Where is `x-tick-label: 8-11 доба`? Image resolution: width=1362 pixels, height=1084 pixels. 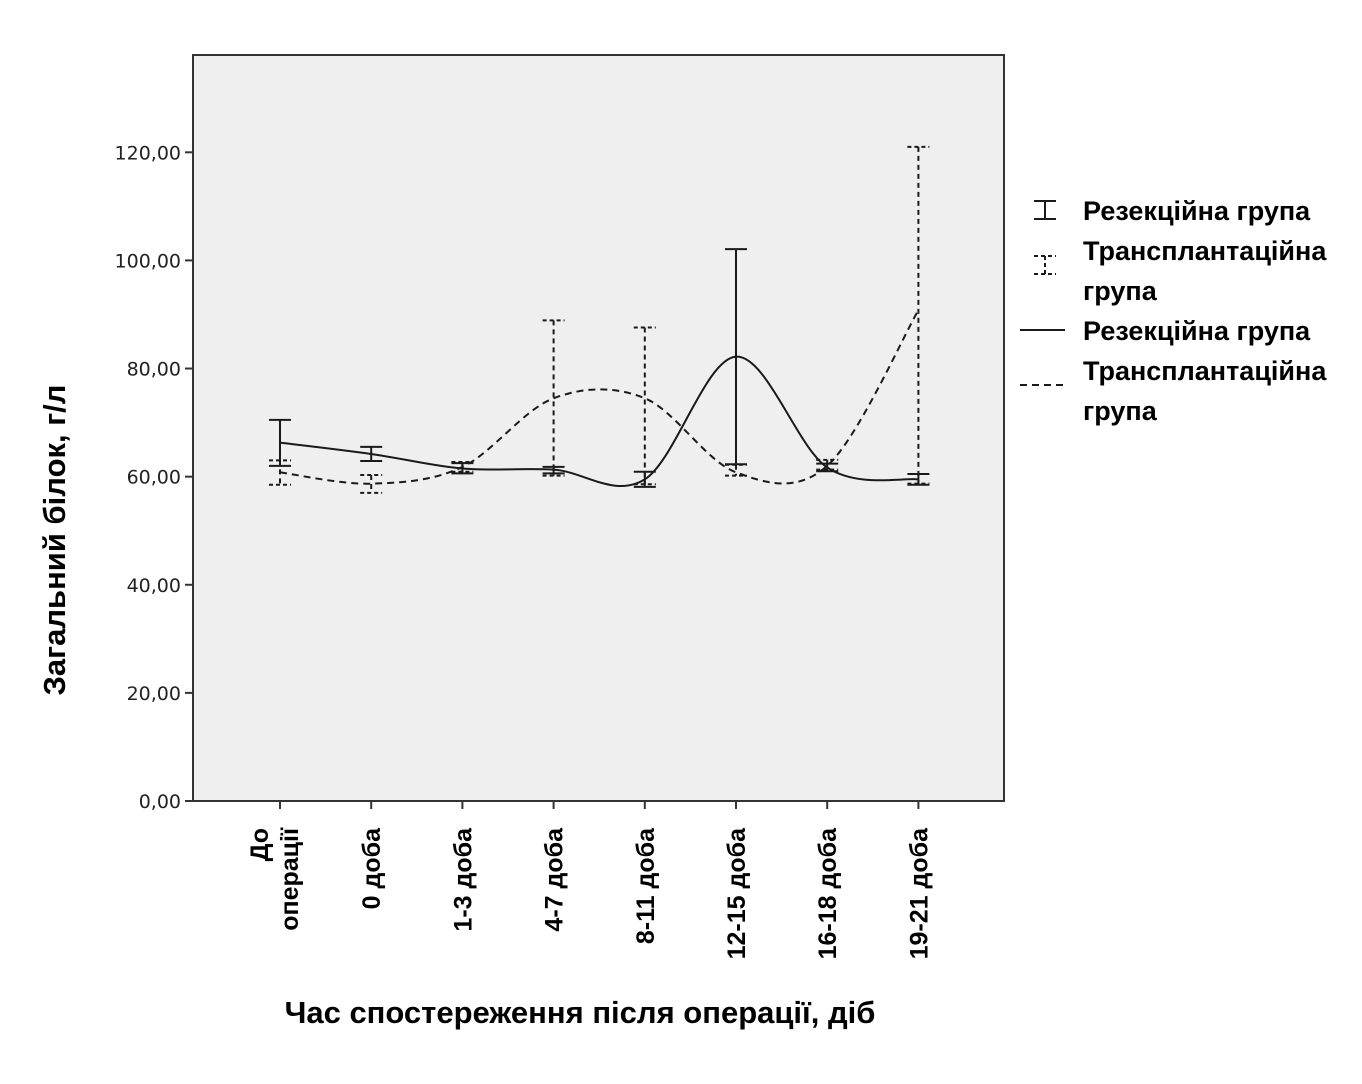 x-tick-label: 8-11 доба is located at coordinates (646, 885).